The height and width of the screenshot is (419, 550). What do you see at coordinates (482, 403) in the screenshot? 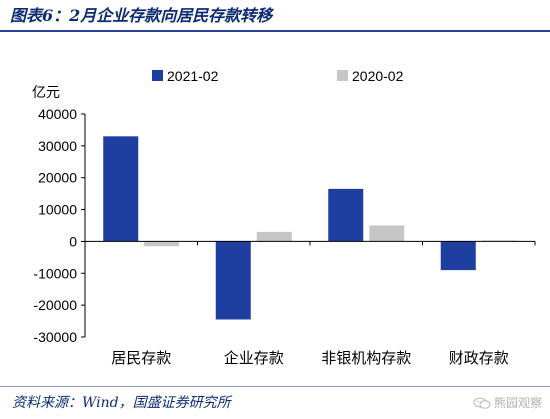
I see `wechat-icon` at bounding box center [482, 403].